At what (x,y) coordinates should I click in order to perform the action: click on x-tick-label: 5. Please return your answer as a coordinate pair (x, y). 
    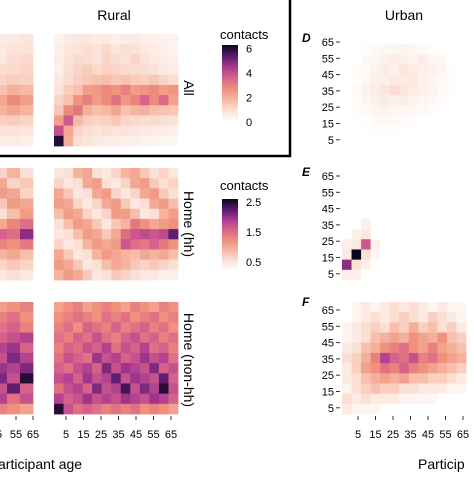
    Looking at the image, I should click on (1, 435).